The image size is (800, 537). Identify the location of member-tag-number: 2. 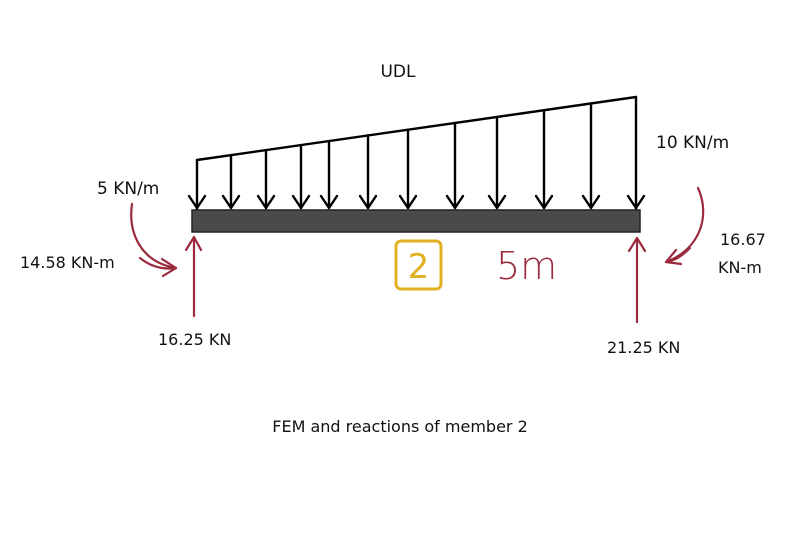
(419, 267).